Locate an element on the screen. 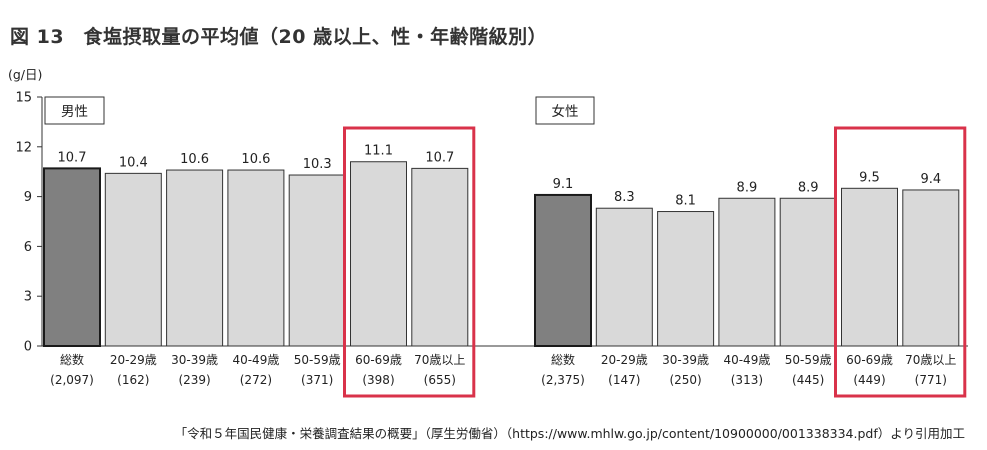  sample-size-label: (313) is located at coordinates (747, 380).